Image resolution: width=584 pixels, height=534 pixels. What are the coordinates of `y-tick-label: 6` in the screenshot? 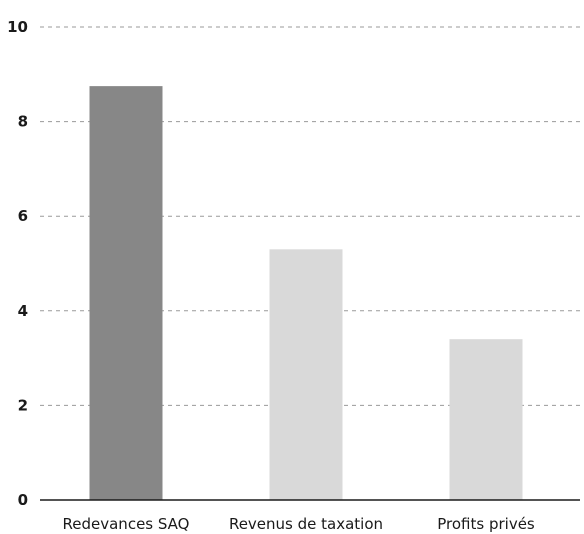 It's located at (23, 216).